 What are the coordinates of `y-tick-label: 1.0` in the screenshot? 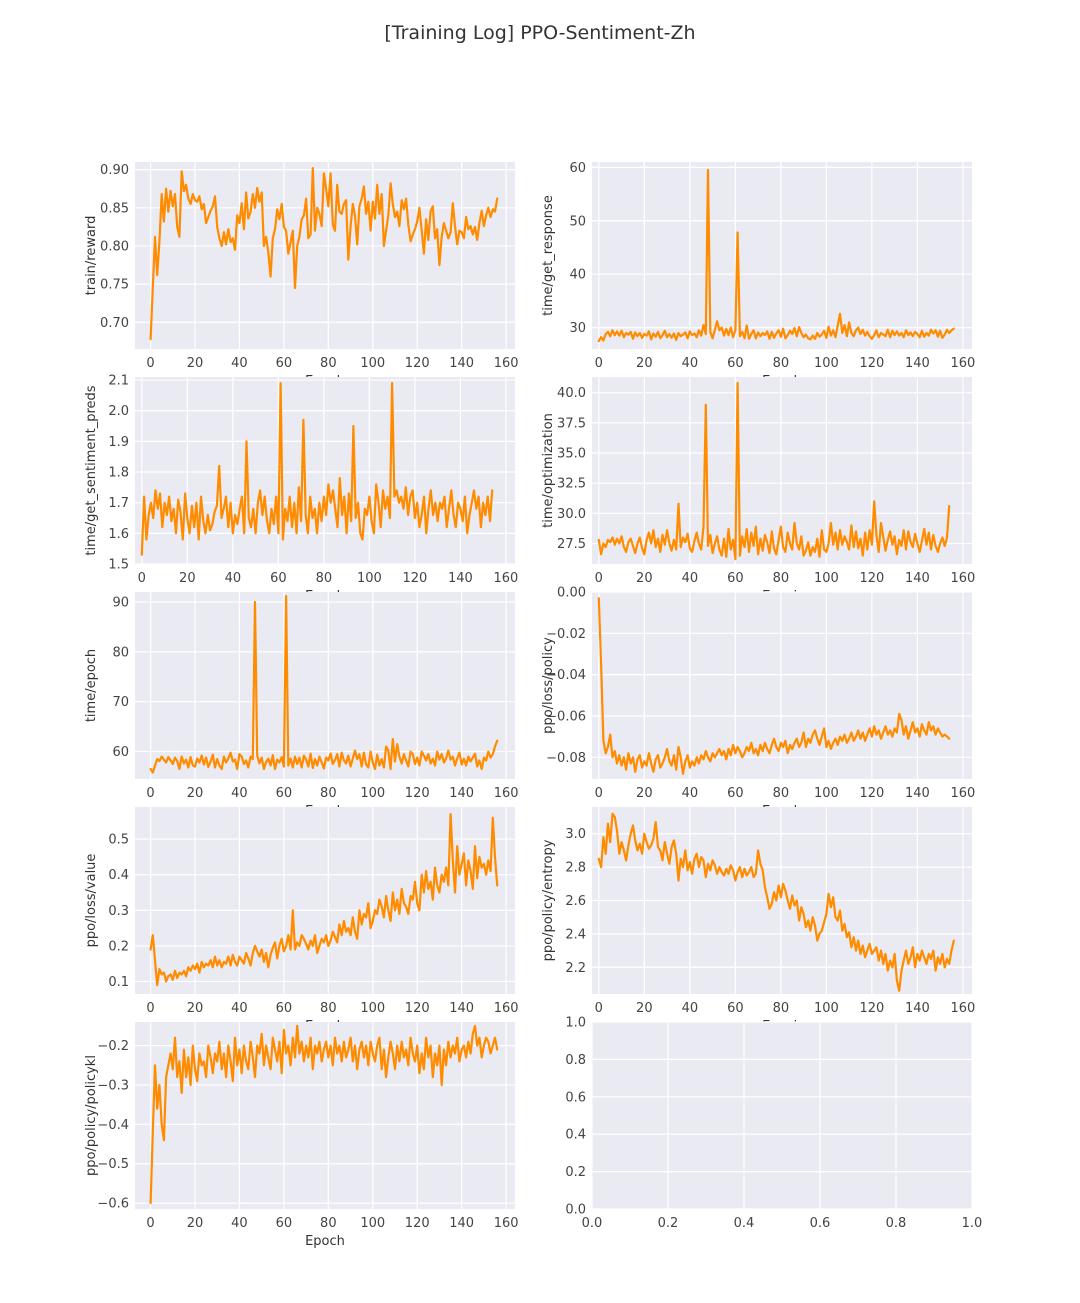 It's located at (575, 1023).